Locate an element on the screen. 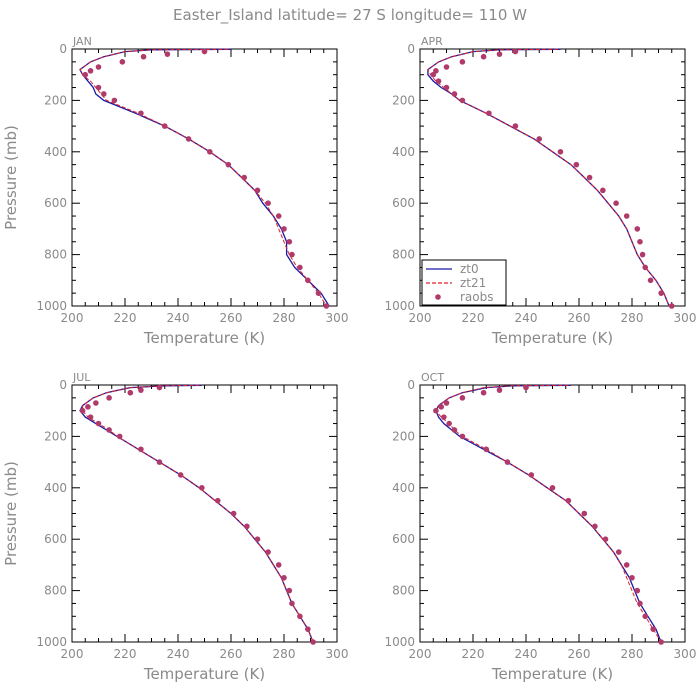  panel-month-label: JAN is located at coordinates (82, 41).